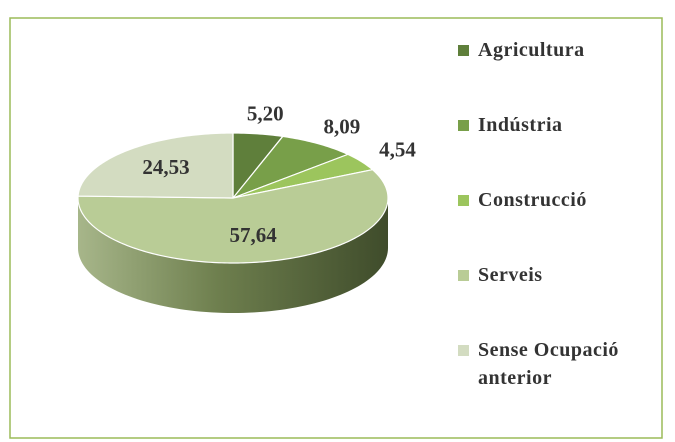  I want to click on legend-label: Indústria, so click(520, 125).